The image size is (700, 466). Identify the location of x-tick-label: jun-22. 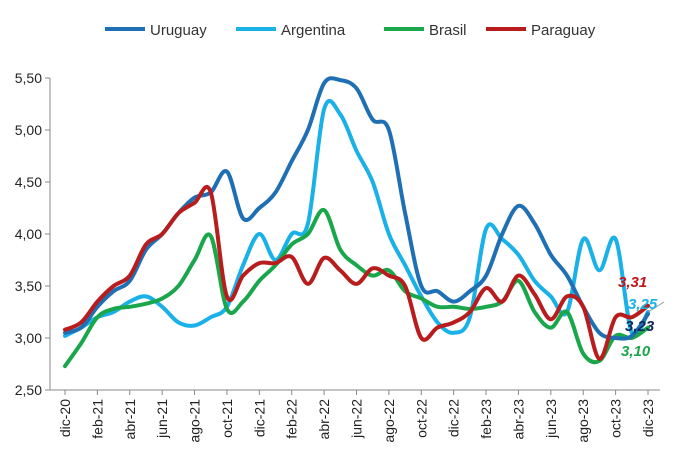
(357, 419).